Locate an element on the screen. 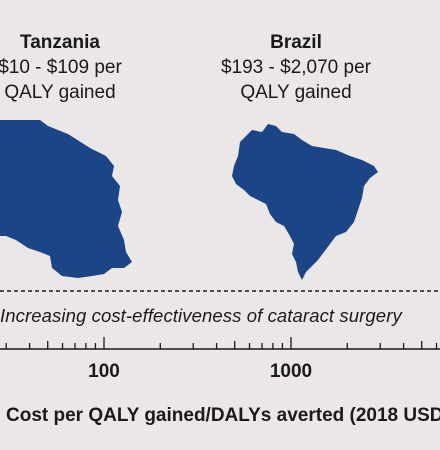  brazil-map is located at coordinates (305, 202).